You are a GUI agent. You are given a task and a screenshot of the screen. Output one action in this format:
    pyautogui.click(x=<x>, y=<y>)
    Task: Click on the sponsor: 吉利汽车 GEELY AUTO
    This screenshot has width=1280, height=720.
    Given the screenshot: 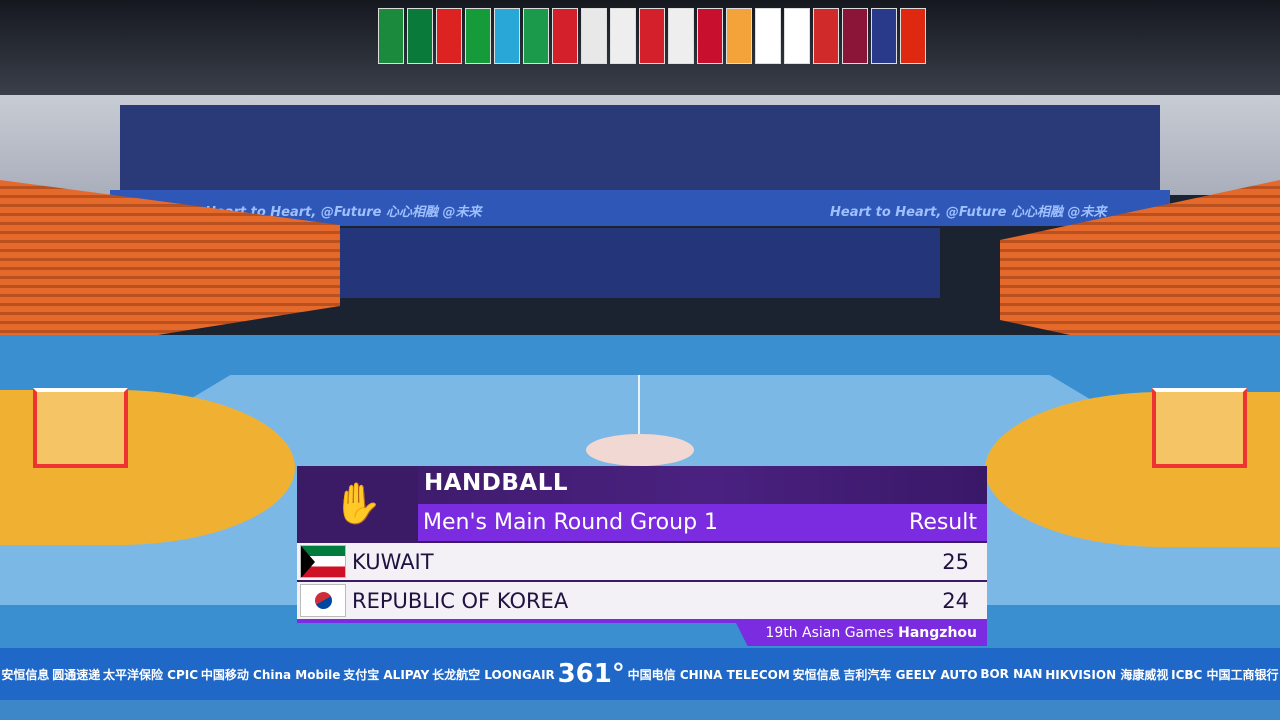 What is the action you would take?
    pyautogui.click(x=910, y=674)
    